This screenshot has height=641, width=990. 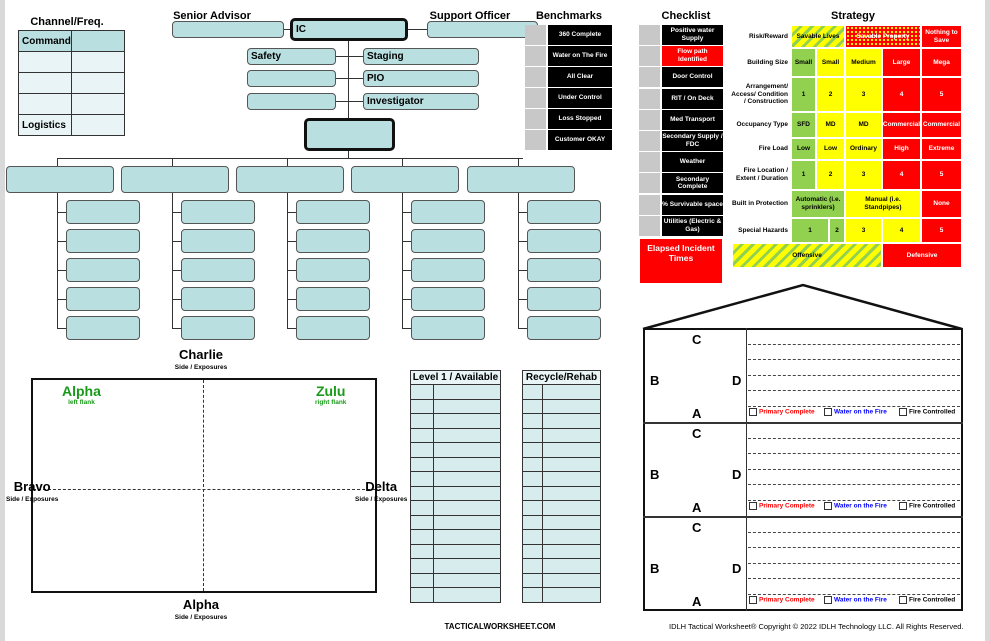 I want to click on strategy-cell: Mega, so click(x=941, y=62).